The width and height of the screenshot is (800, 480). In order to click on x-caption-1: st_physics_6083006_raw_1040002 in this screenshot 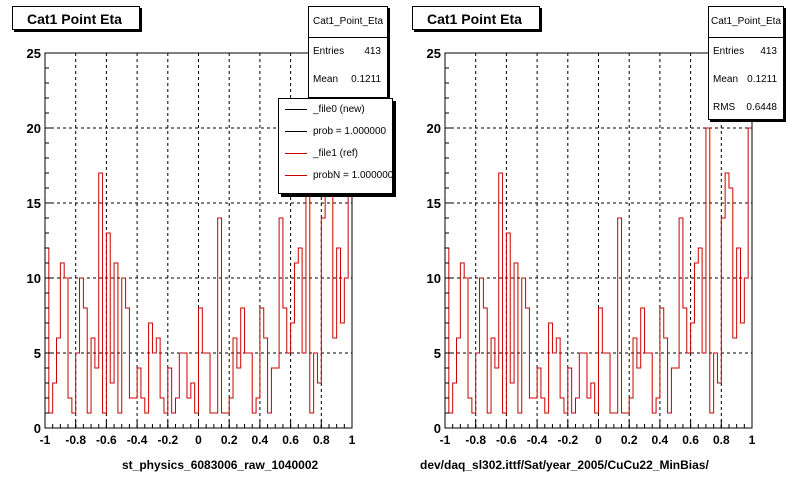, I will do `click(220, 465)`.